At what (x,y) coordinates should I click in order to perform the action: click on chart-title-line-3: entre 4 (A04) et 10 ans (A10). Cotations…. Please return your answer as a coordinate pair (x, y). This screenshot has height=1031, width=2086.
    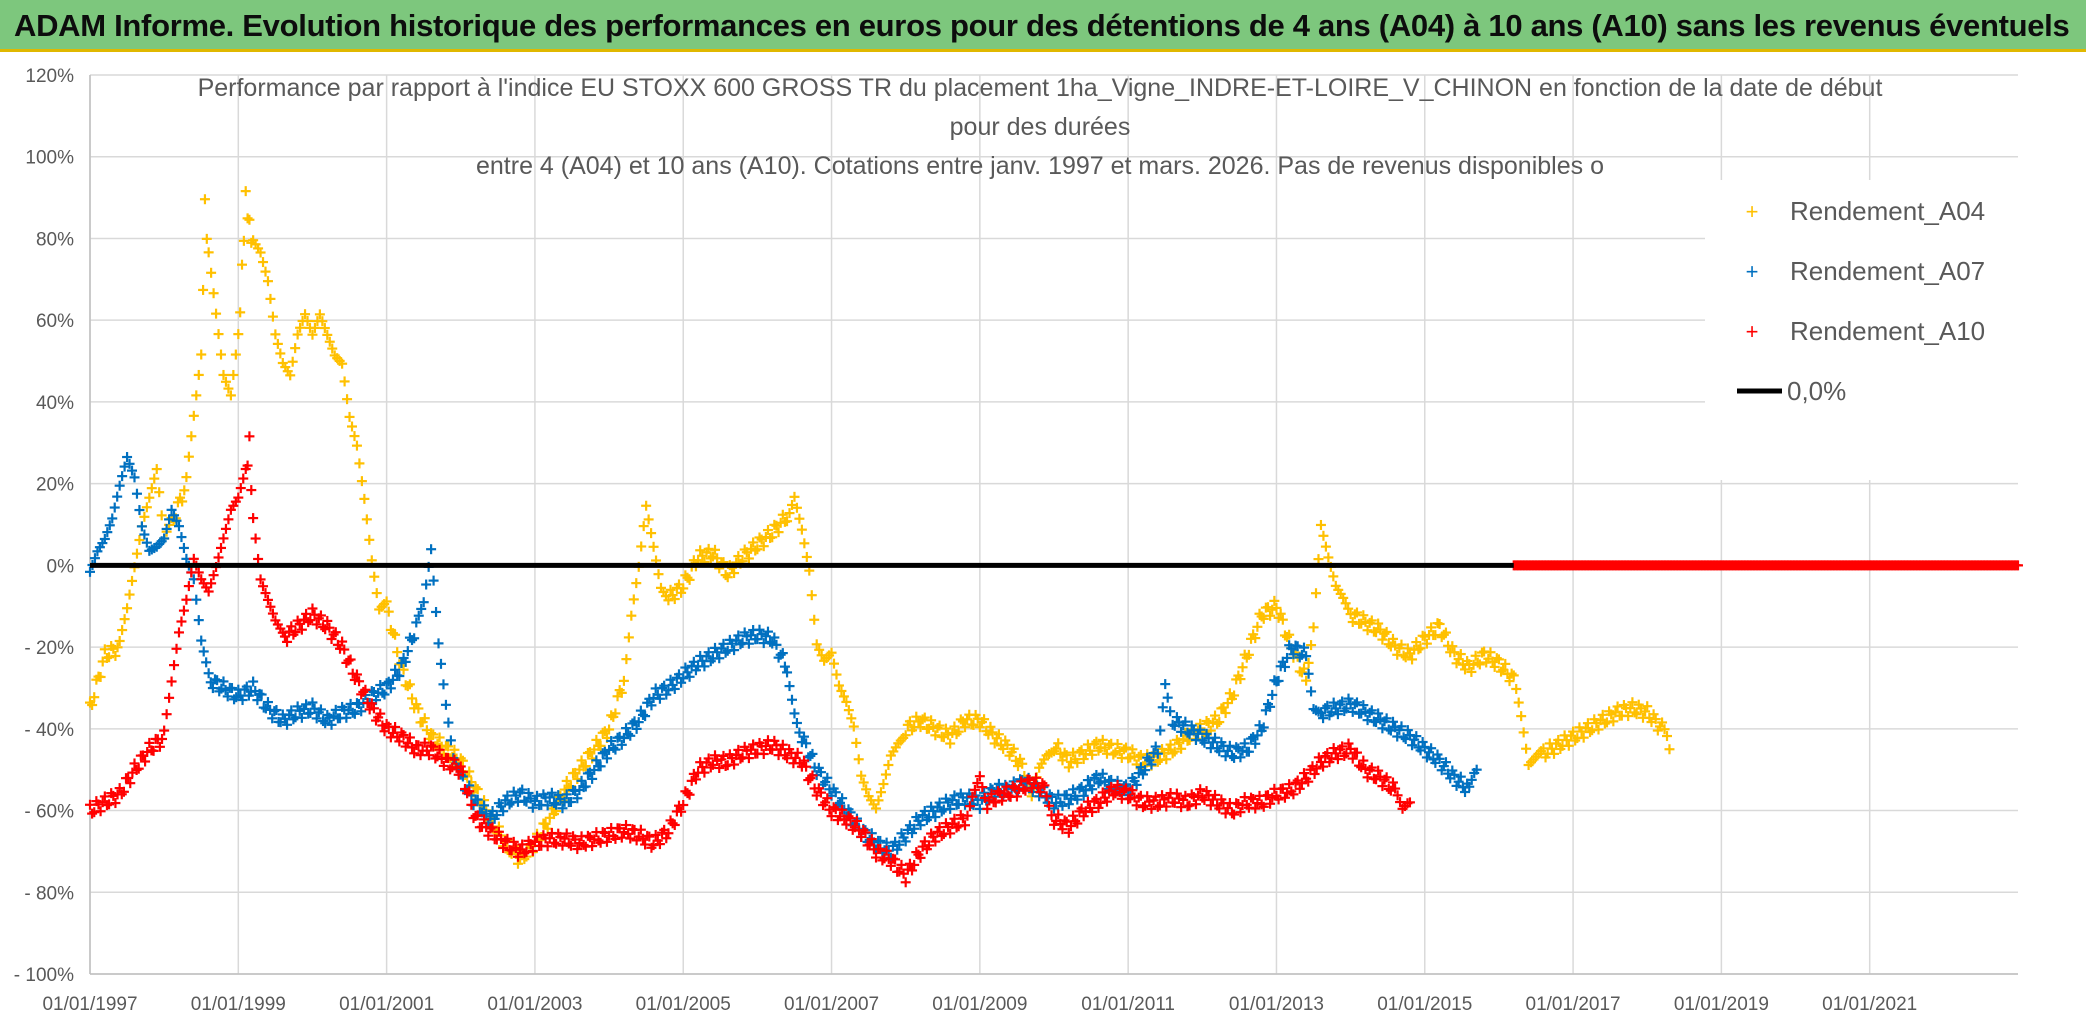
    Looking at the image, I should click on (1040, 166).